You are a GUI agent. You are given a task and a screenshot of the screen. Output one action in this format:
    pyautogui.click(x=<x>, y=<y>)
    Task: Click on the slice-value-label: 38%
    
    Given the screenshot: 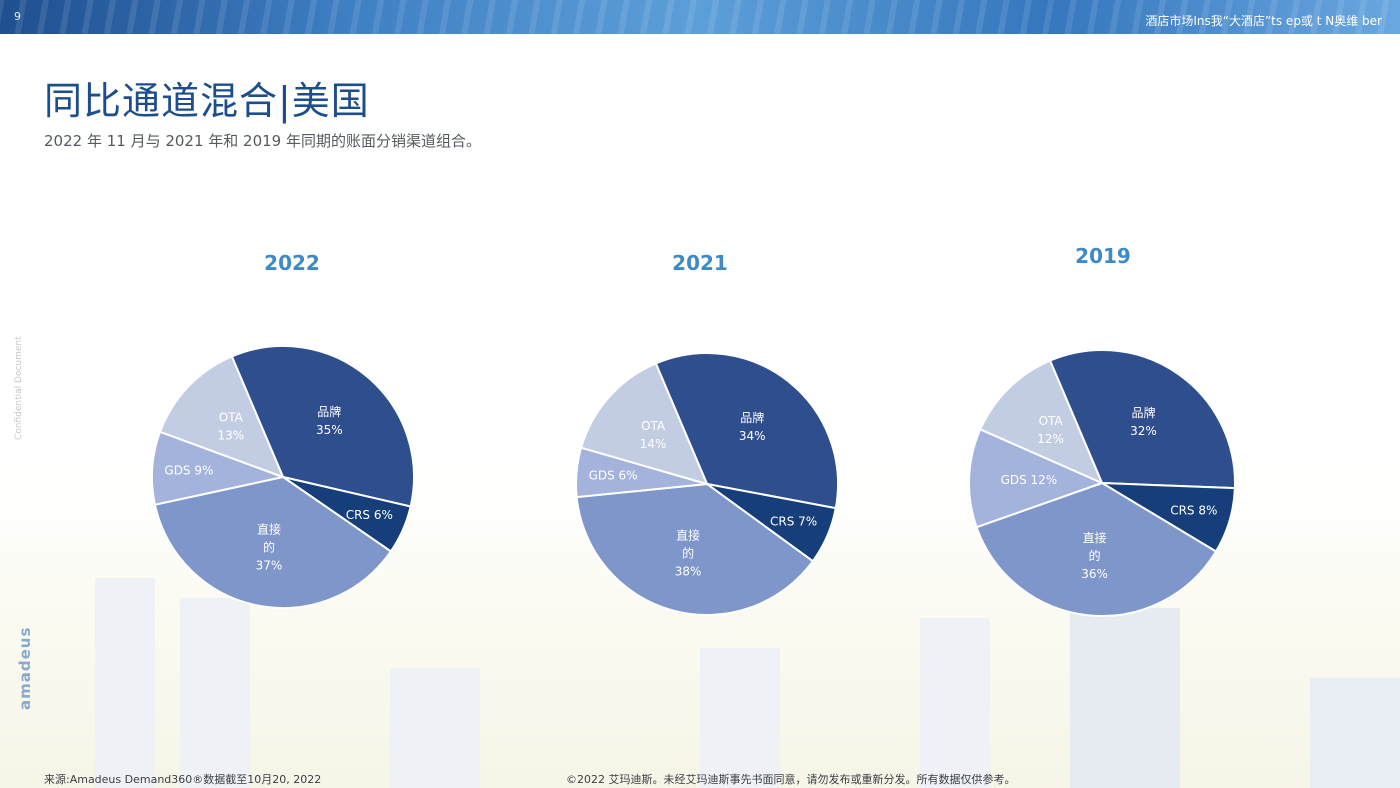 What is the action you would take?
    pyautogui.click(x=688, y=572)
    